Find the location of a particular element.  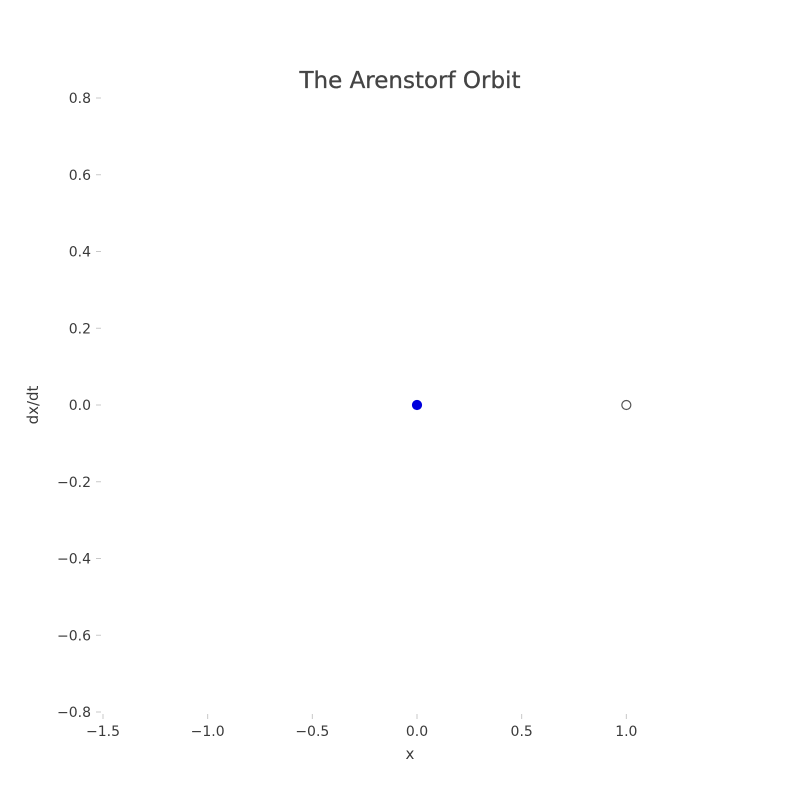

y-tick-label: 0.0 is located at coordinates (80, 406).